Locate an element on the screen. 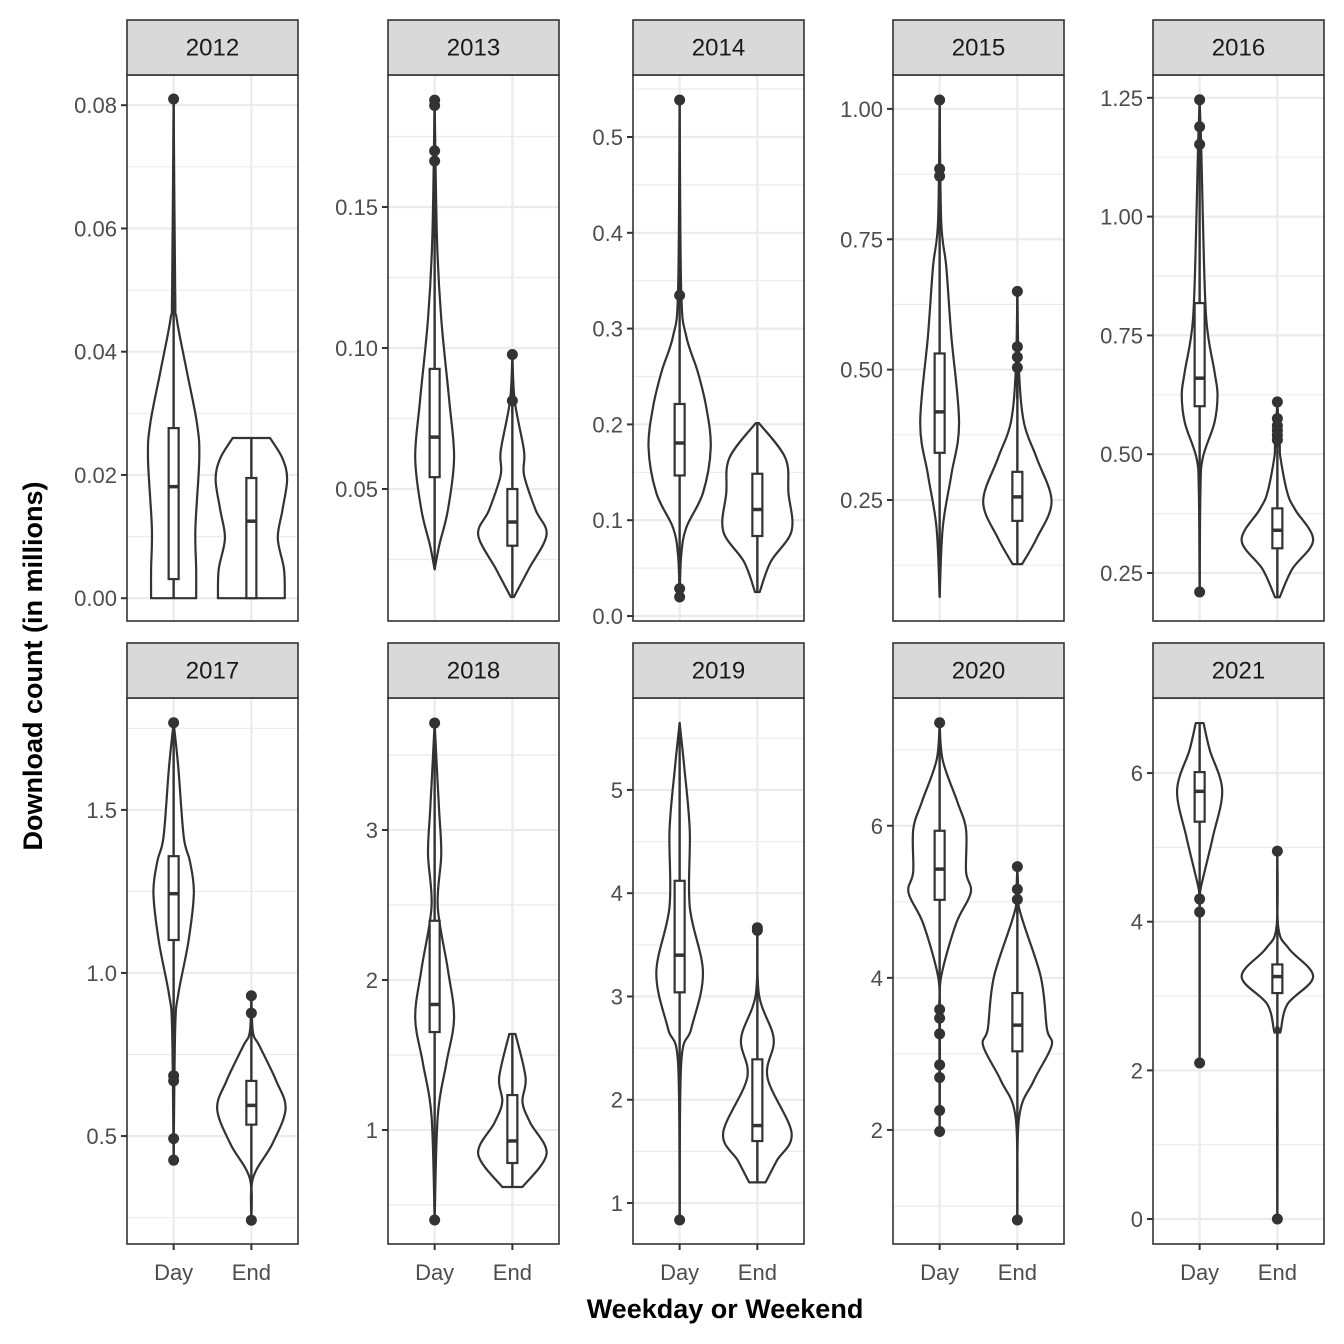 Image resolution: width=1344 pixels, height=1344 pixels. y-tick-label: 0.00 is located at coordinates (95, 598).